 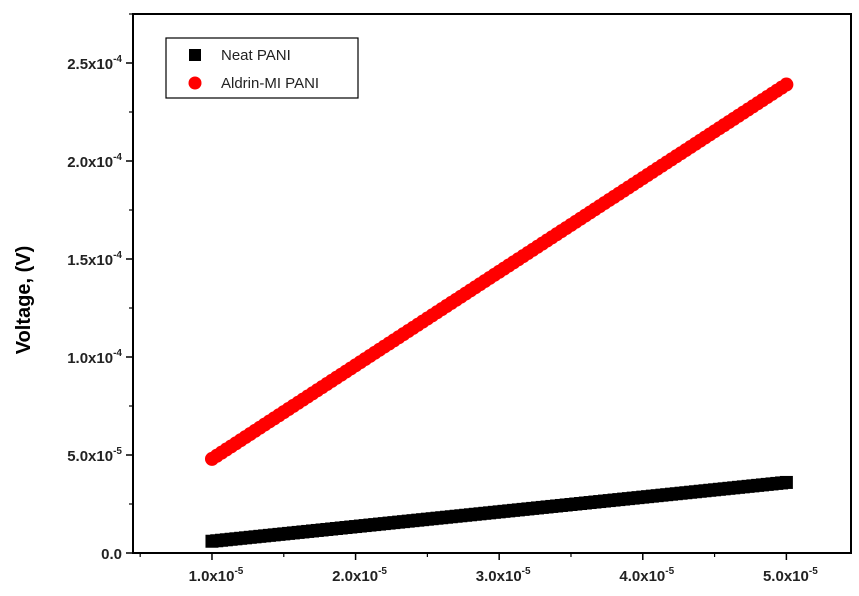 What do you see at coordinates (499, 576) in the screenshot?
I see `tick-label-base: 3.0x10` at bounding box center [499, 576].